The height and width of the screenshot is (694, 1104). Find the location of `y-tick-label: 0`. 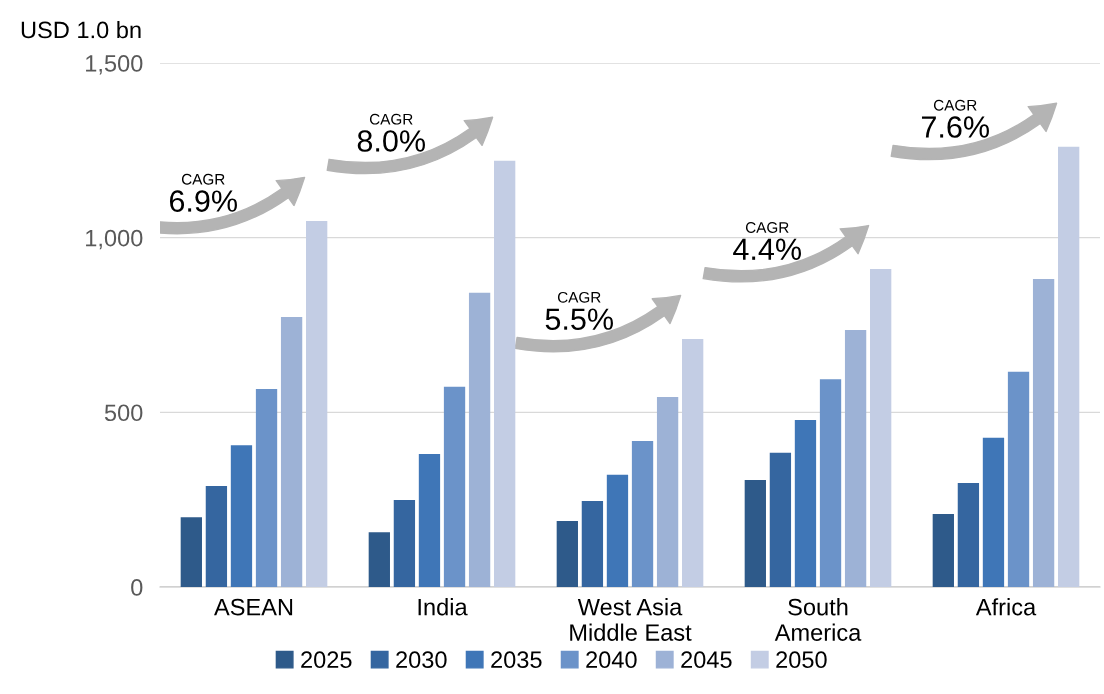

y-tick-label: 0 is located at coordinates (137, 587).